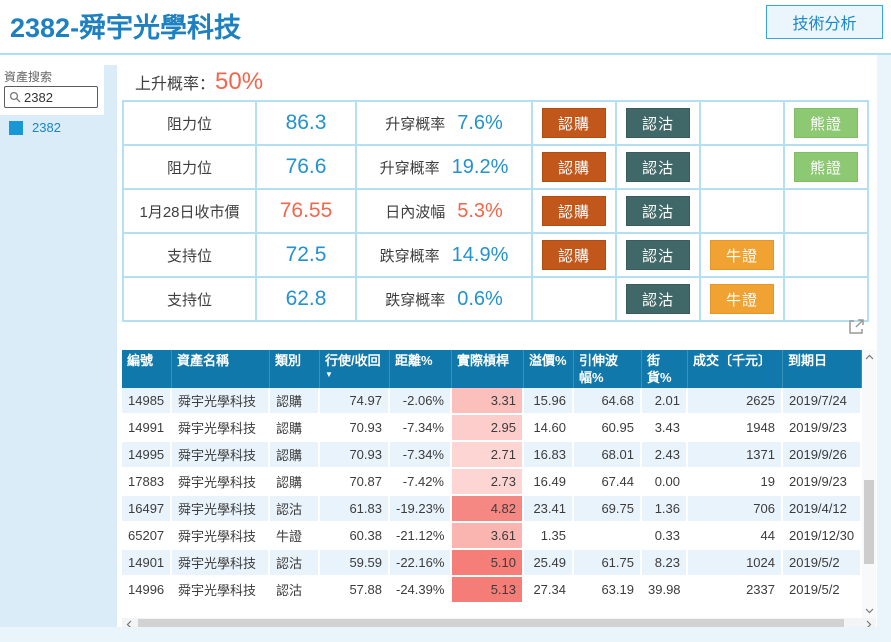 The height and width of the screenshot is (642, 891). I want to click on up-probability: 上升概率： 50%, so click(199, 82).